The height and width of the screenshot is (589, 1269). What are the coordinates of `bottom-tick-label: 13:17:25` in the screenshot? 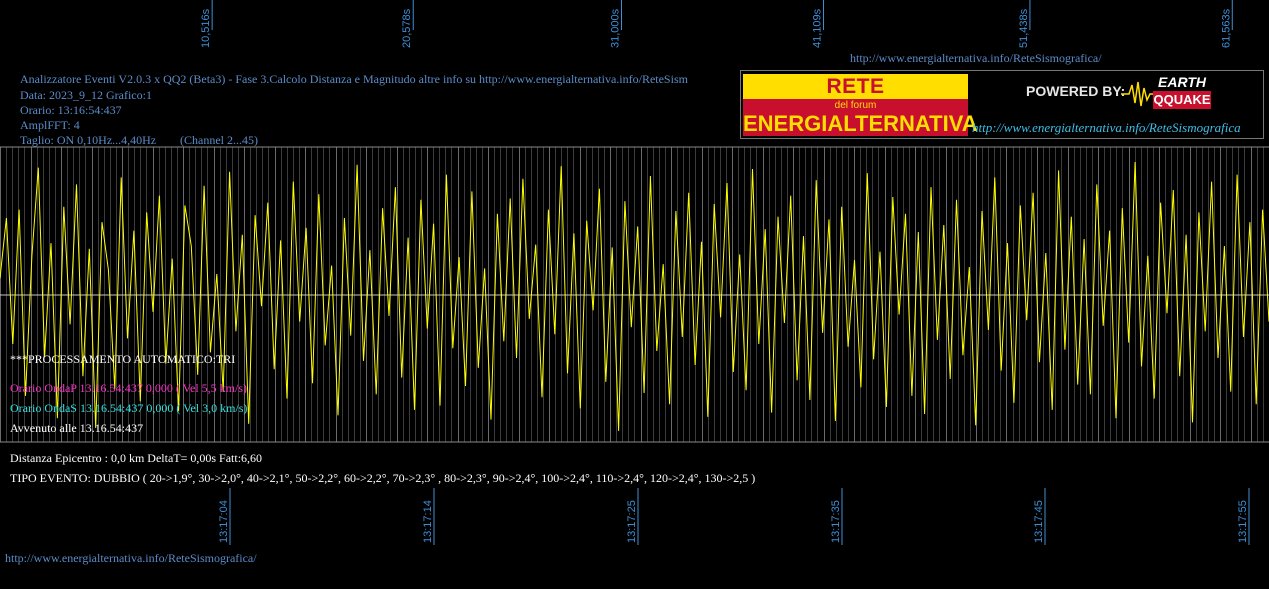 It's located at (632, 521).